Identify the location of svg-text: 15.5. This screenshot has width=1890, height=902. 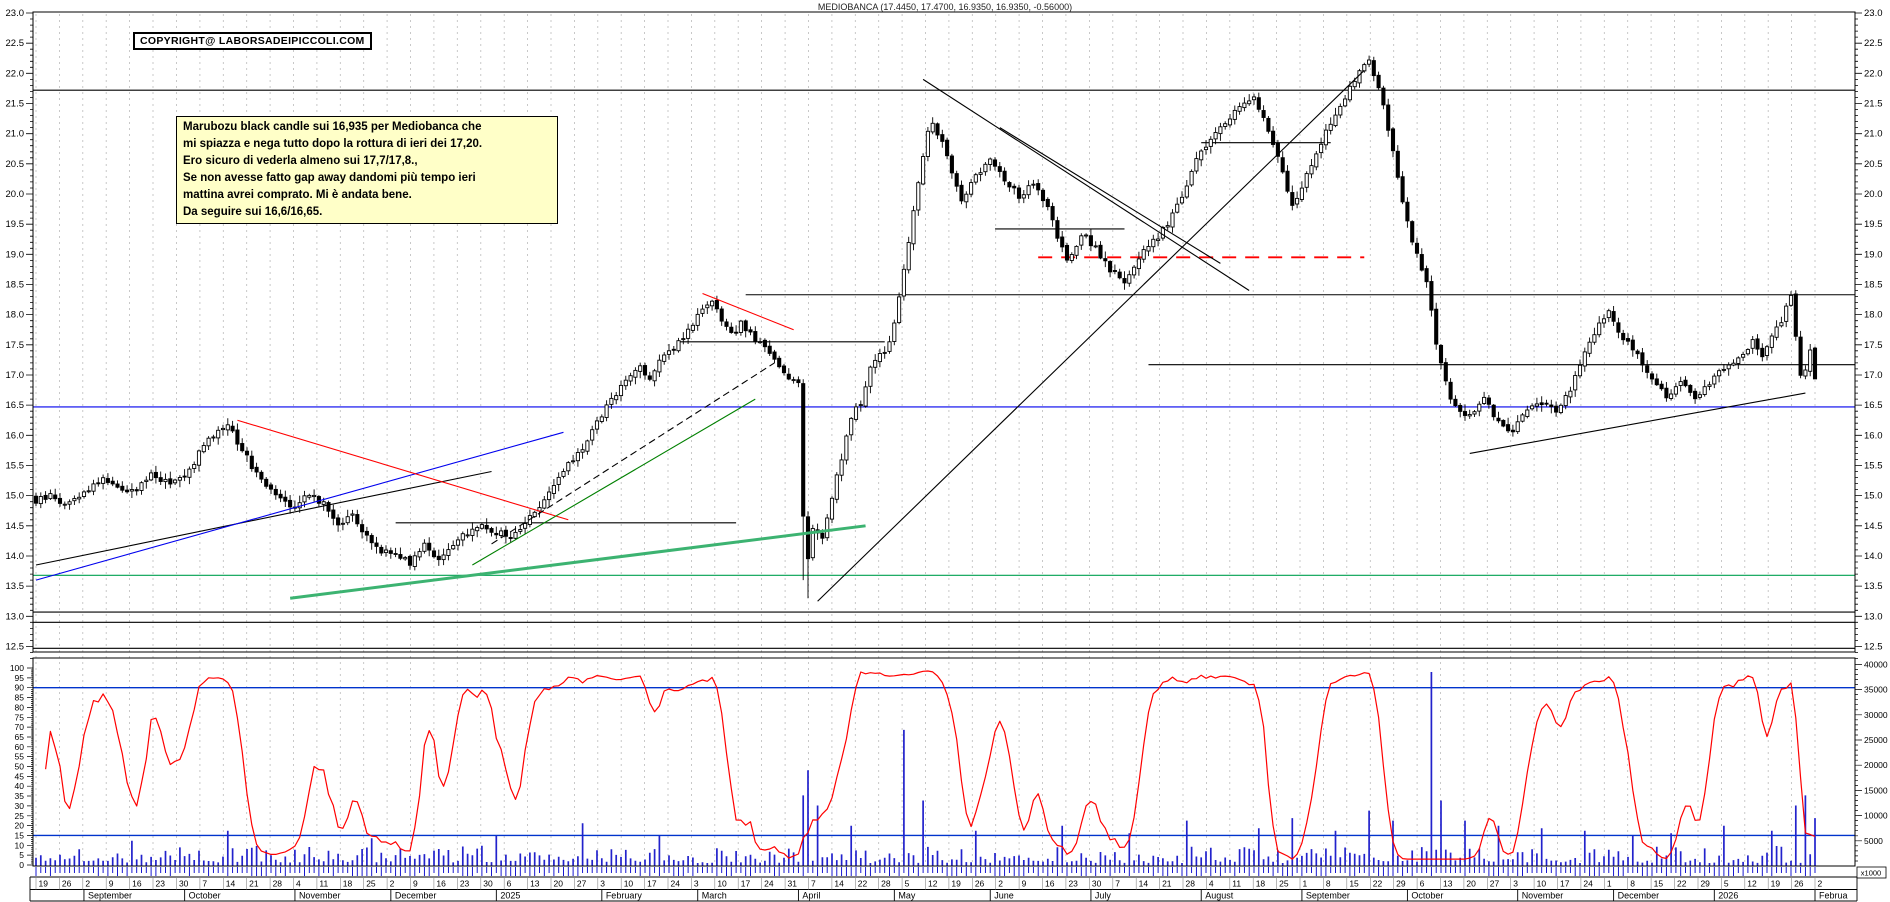
(15, 465).